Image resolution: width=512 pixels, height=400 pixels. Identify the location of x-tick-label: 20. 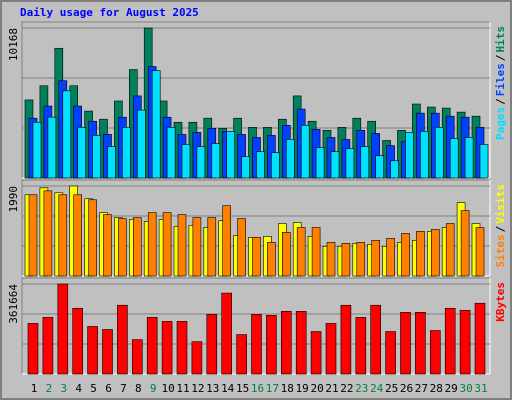
(316, 388).